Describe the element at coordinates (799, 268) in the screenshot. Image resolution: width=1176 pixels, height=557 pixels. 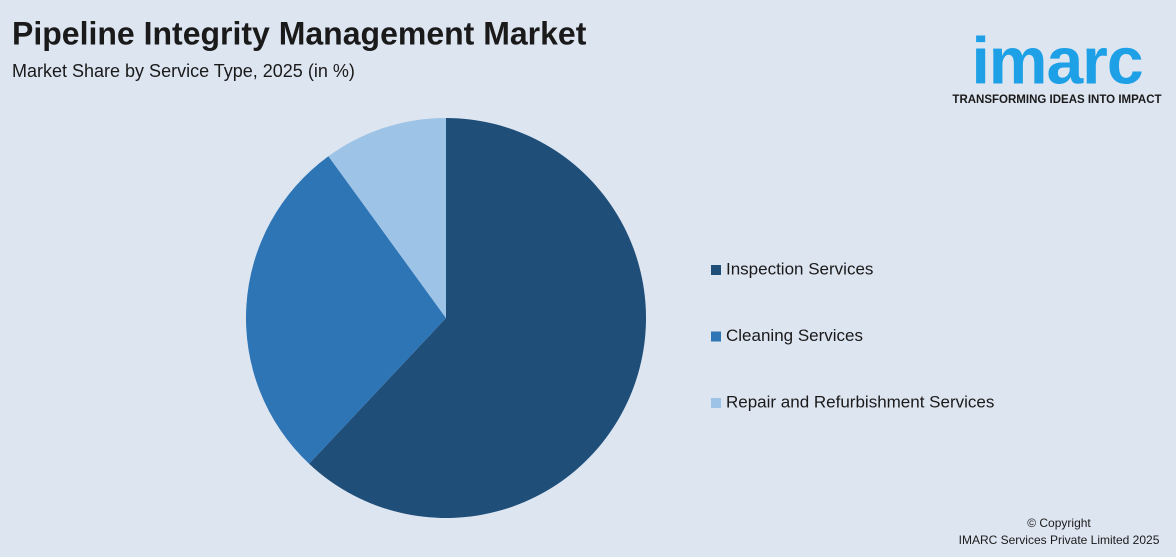
I see `legend-label: Inspection Services` at that location.